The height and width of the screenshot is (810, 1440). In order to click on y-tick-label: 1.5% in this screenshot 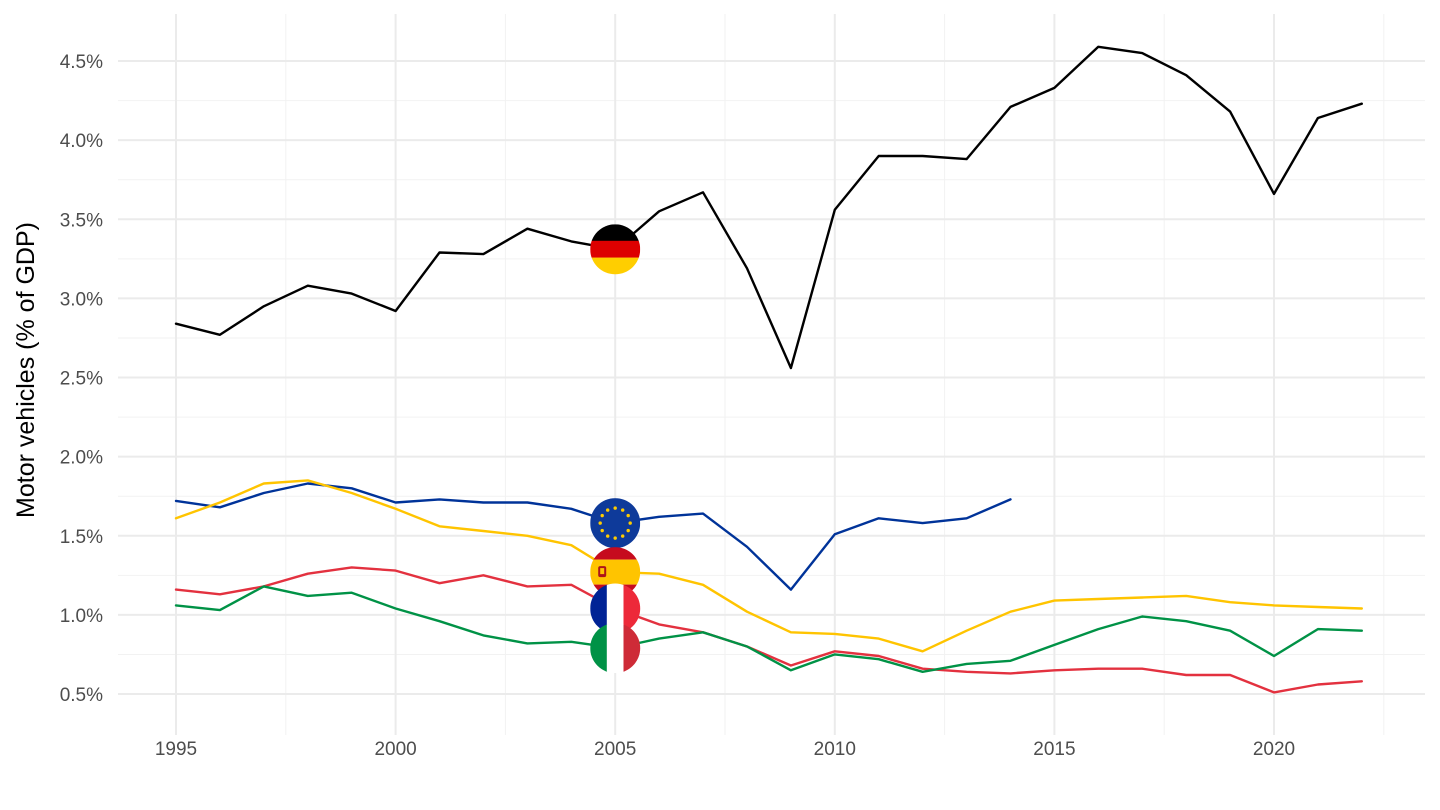, I will do `click(81, 537)`.